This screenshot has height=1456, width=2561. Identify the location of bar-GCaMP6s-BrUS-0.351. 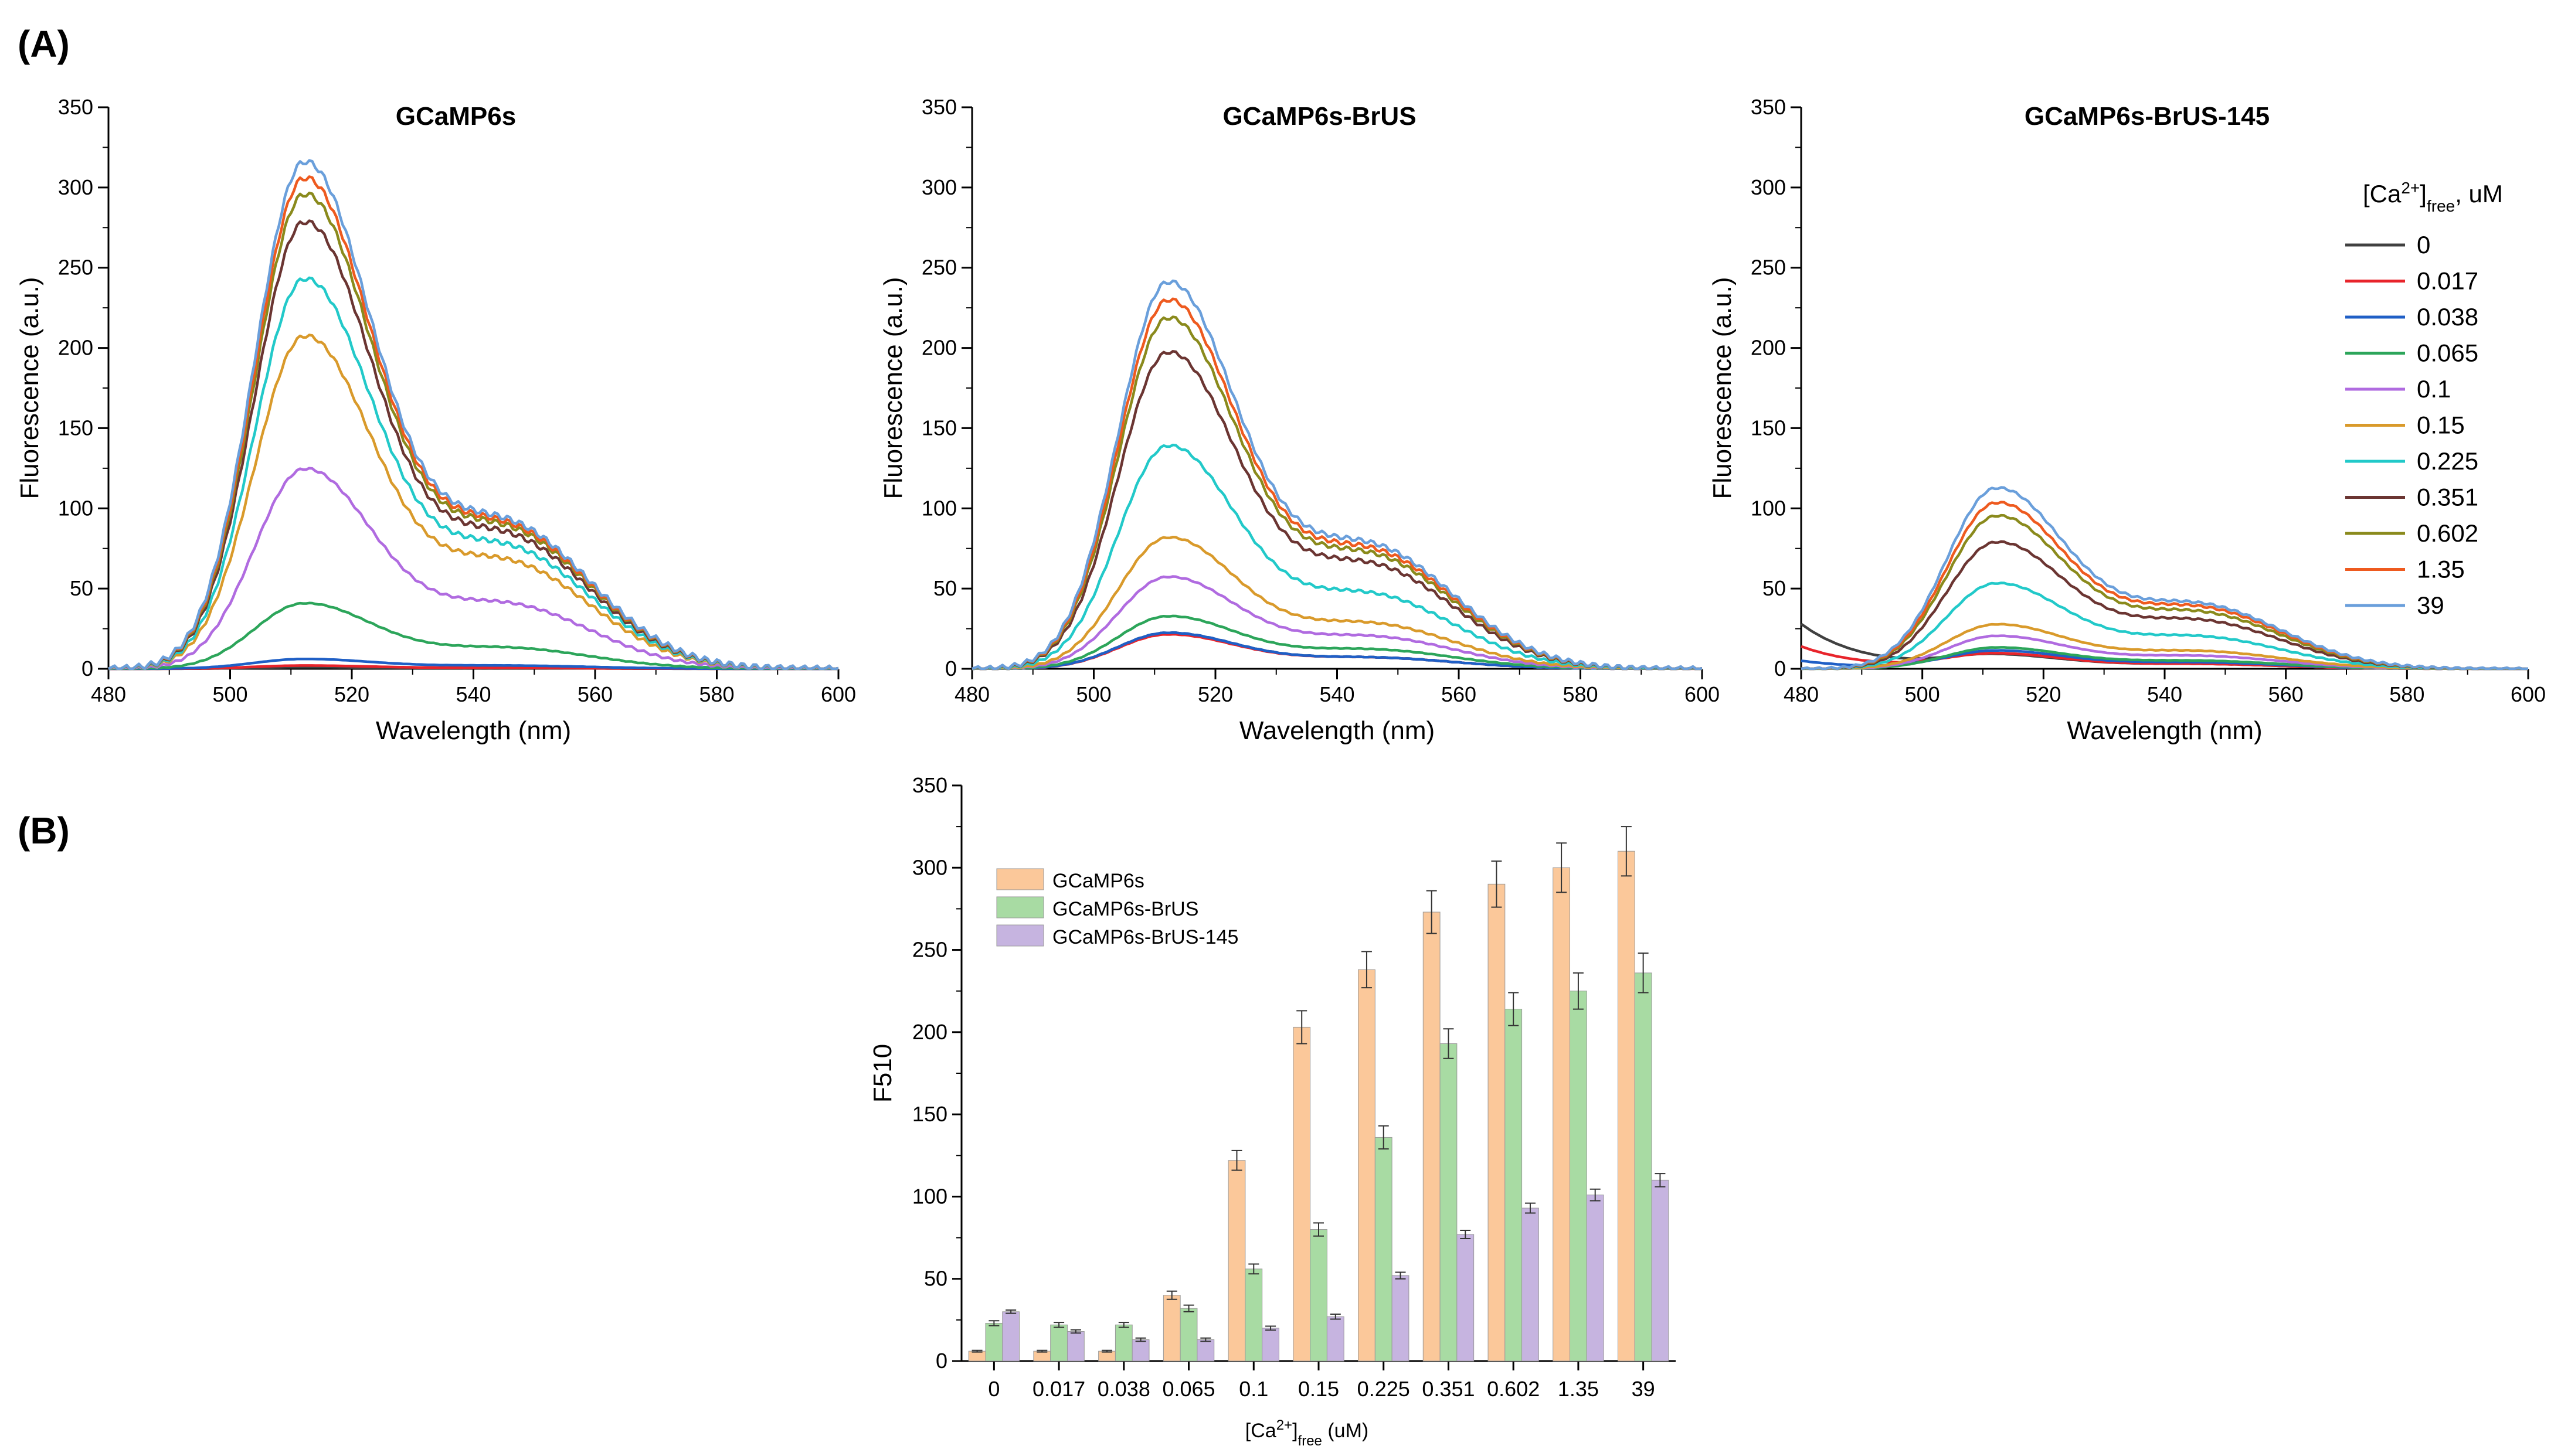
(1448, 1202).